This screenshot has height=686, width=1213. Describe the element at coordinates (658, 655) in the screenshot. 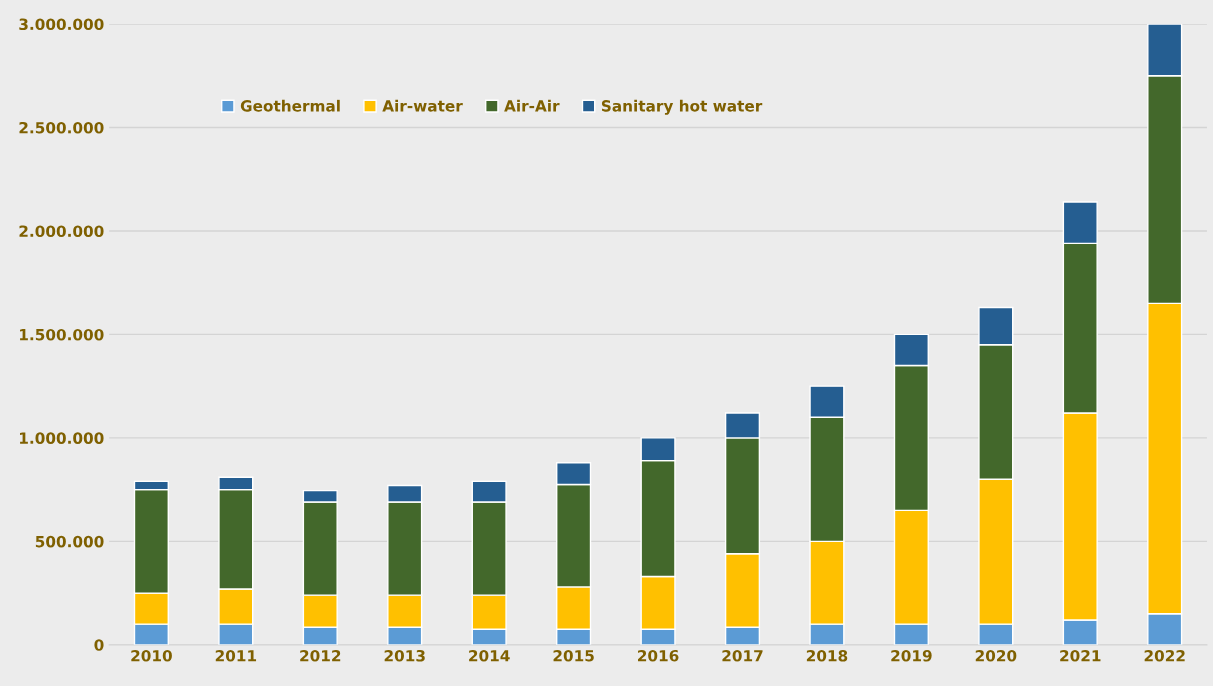

I see `x-tick-label: 2016` at that location.